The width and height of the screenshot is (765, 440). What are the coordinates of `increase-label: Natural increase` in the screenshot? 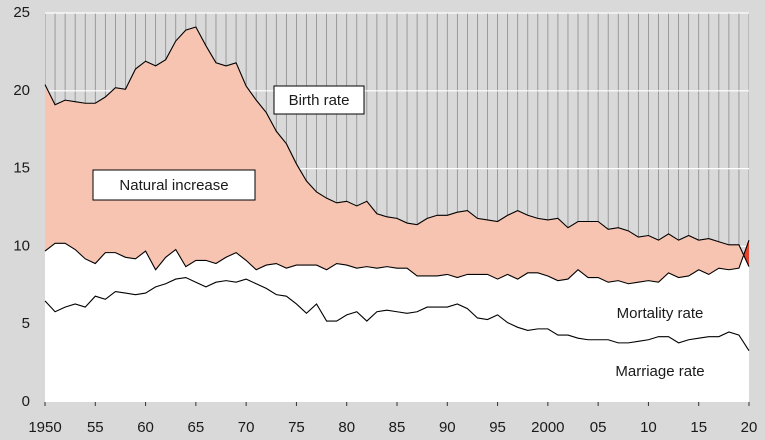 It's located at (173, 185).